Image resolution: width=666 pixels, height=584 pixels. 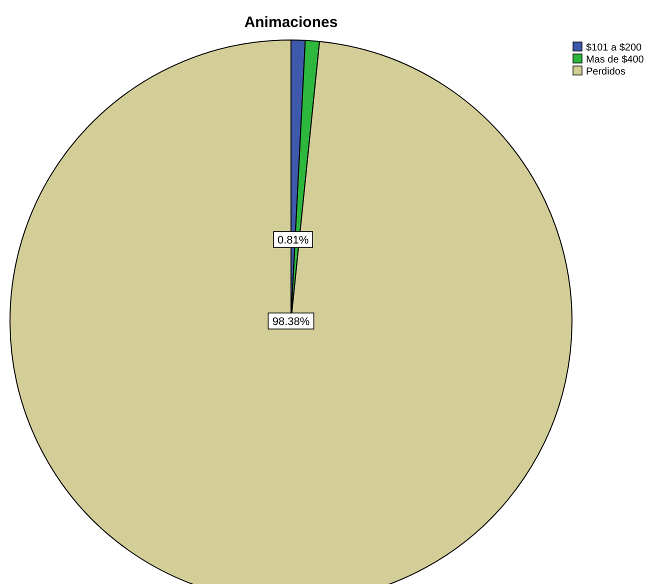 I want to click on data-label: 98.38%, so click(x=291, y=322).